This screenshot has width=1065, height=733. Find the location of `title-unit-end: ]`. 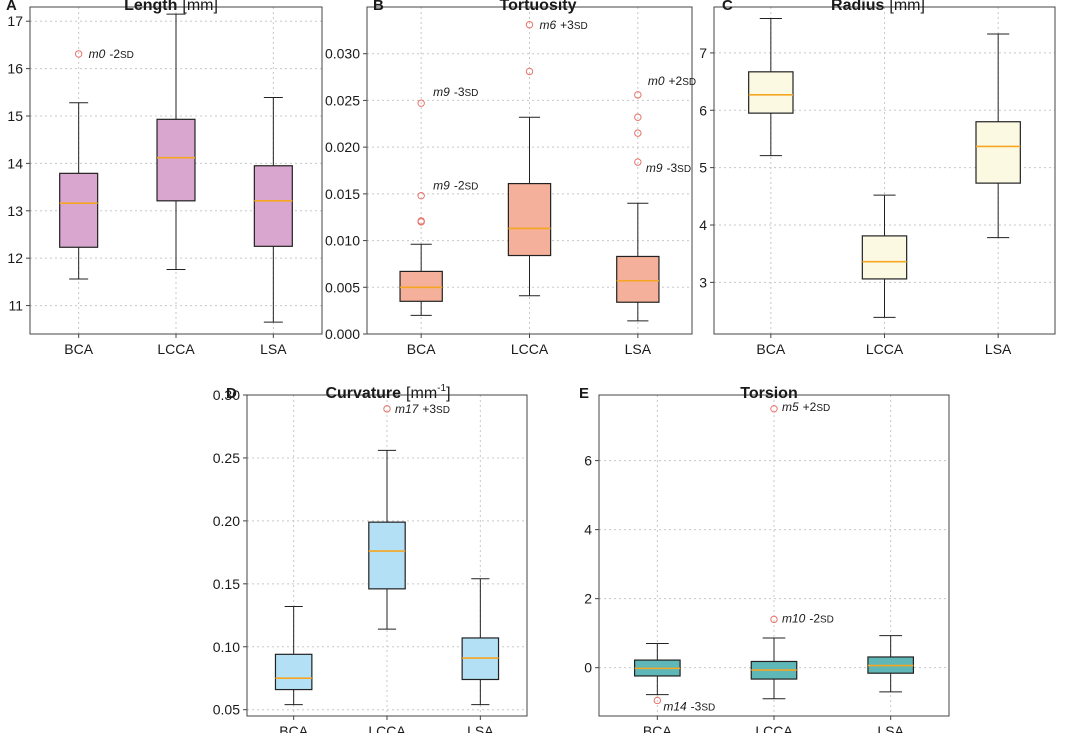

title-unit-end: ] is located at coordinates (448, 393).